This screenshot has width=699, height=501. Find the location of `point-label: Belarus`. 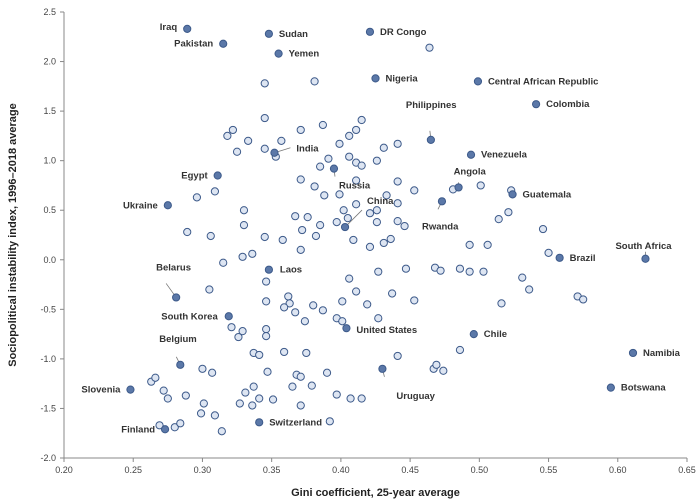

point-label: Belarus is located at coordinates (173, 267).